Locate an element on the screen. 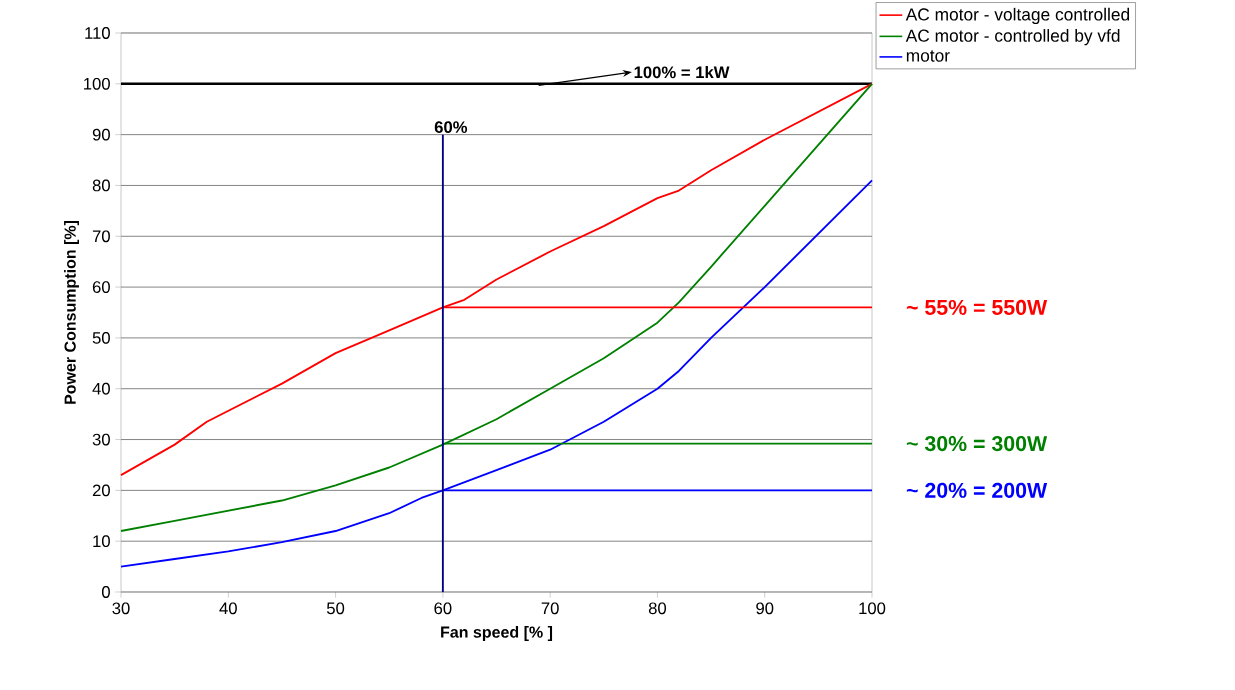 The height and width of the screenshot is (690, 1235). y-tick-label: 80 is located at coordinates (101, 185).